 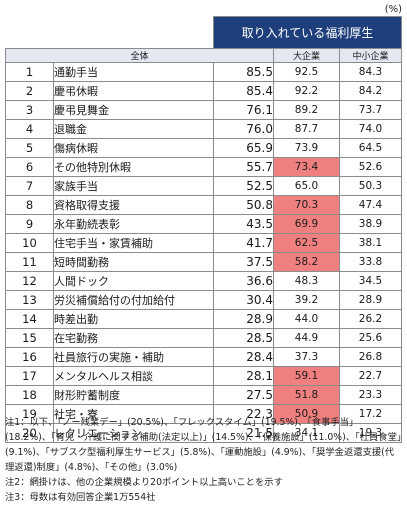 I want to click on row-number: 4, so click(x=29, y=129).